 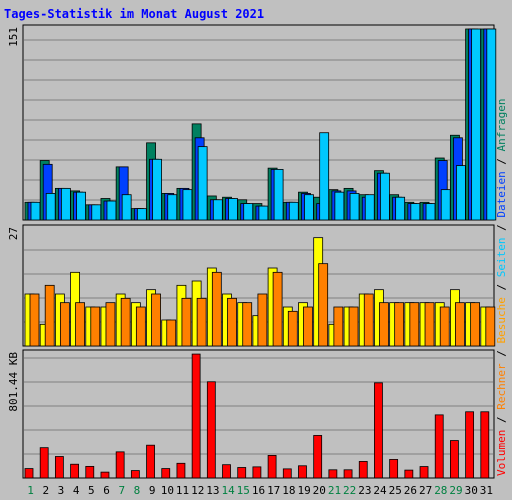 I want to click on x-tick-label: 24, so click(x=380, y=490).